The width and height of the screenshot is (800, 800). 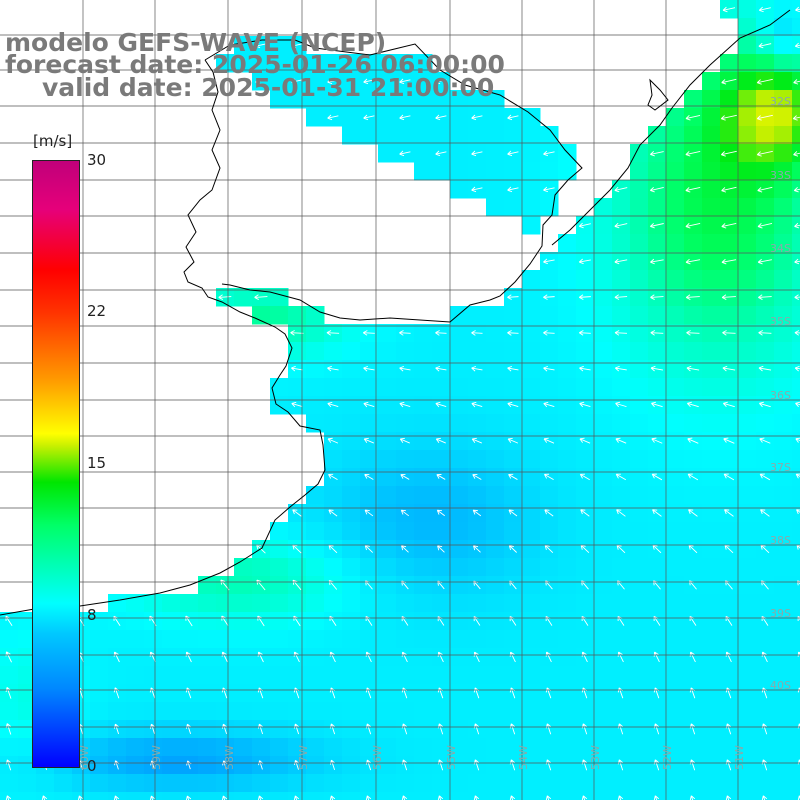 What do you see at coordinates (739, 757) in the screenshot?
I see `lon-label: 51W` at bounding box center [739, 757].